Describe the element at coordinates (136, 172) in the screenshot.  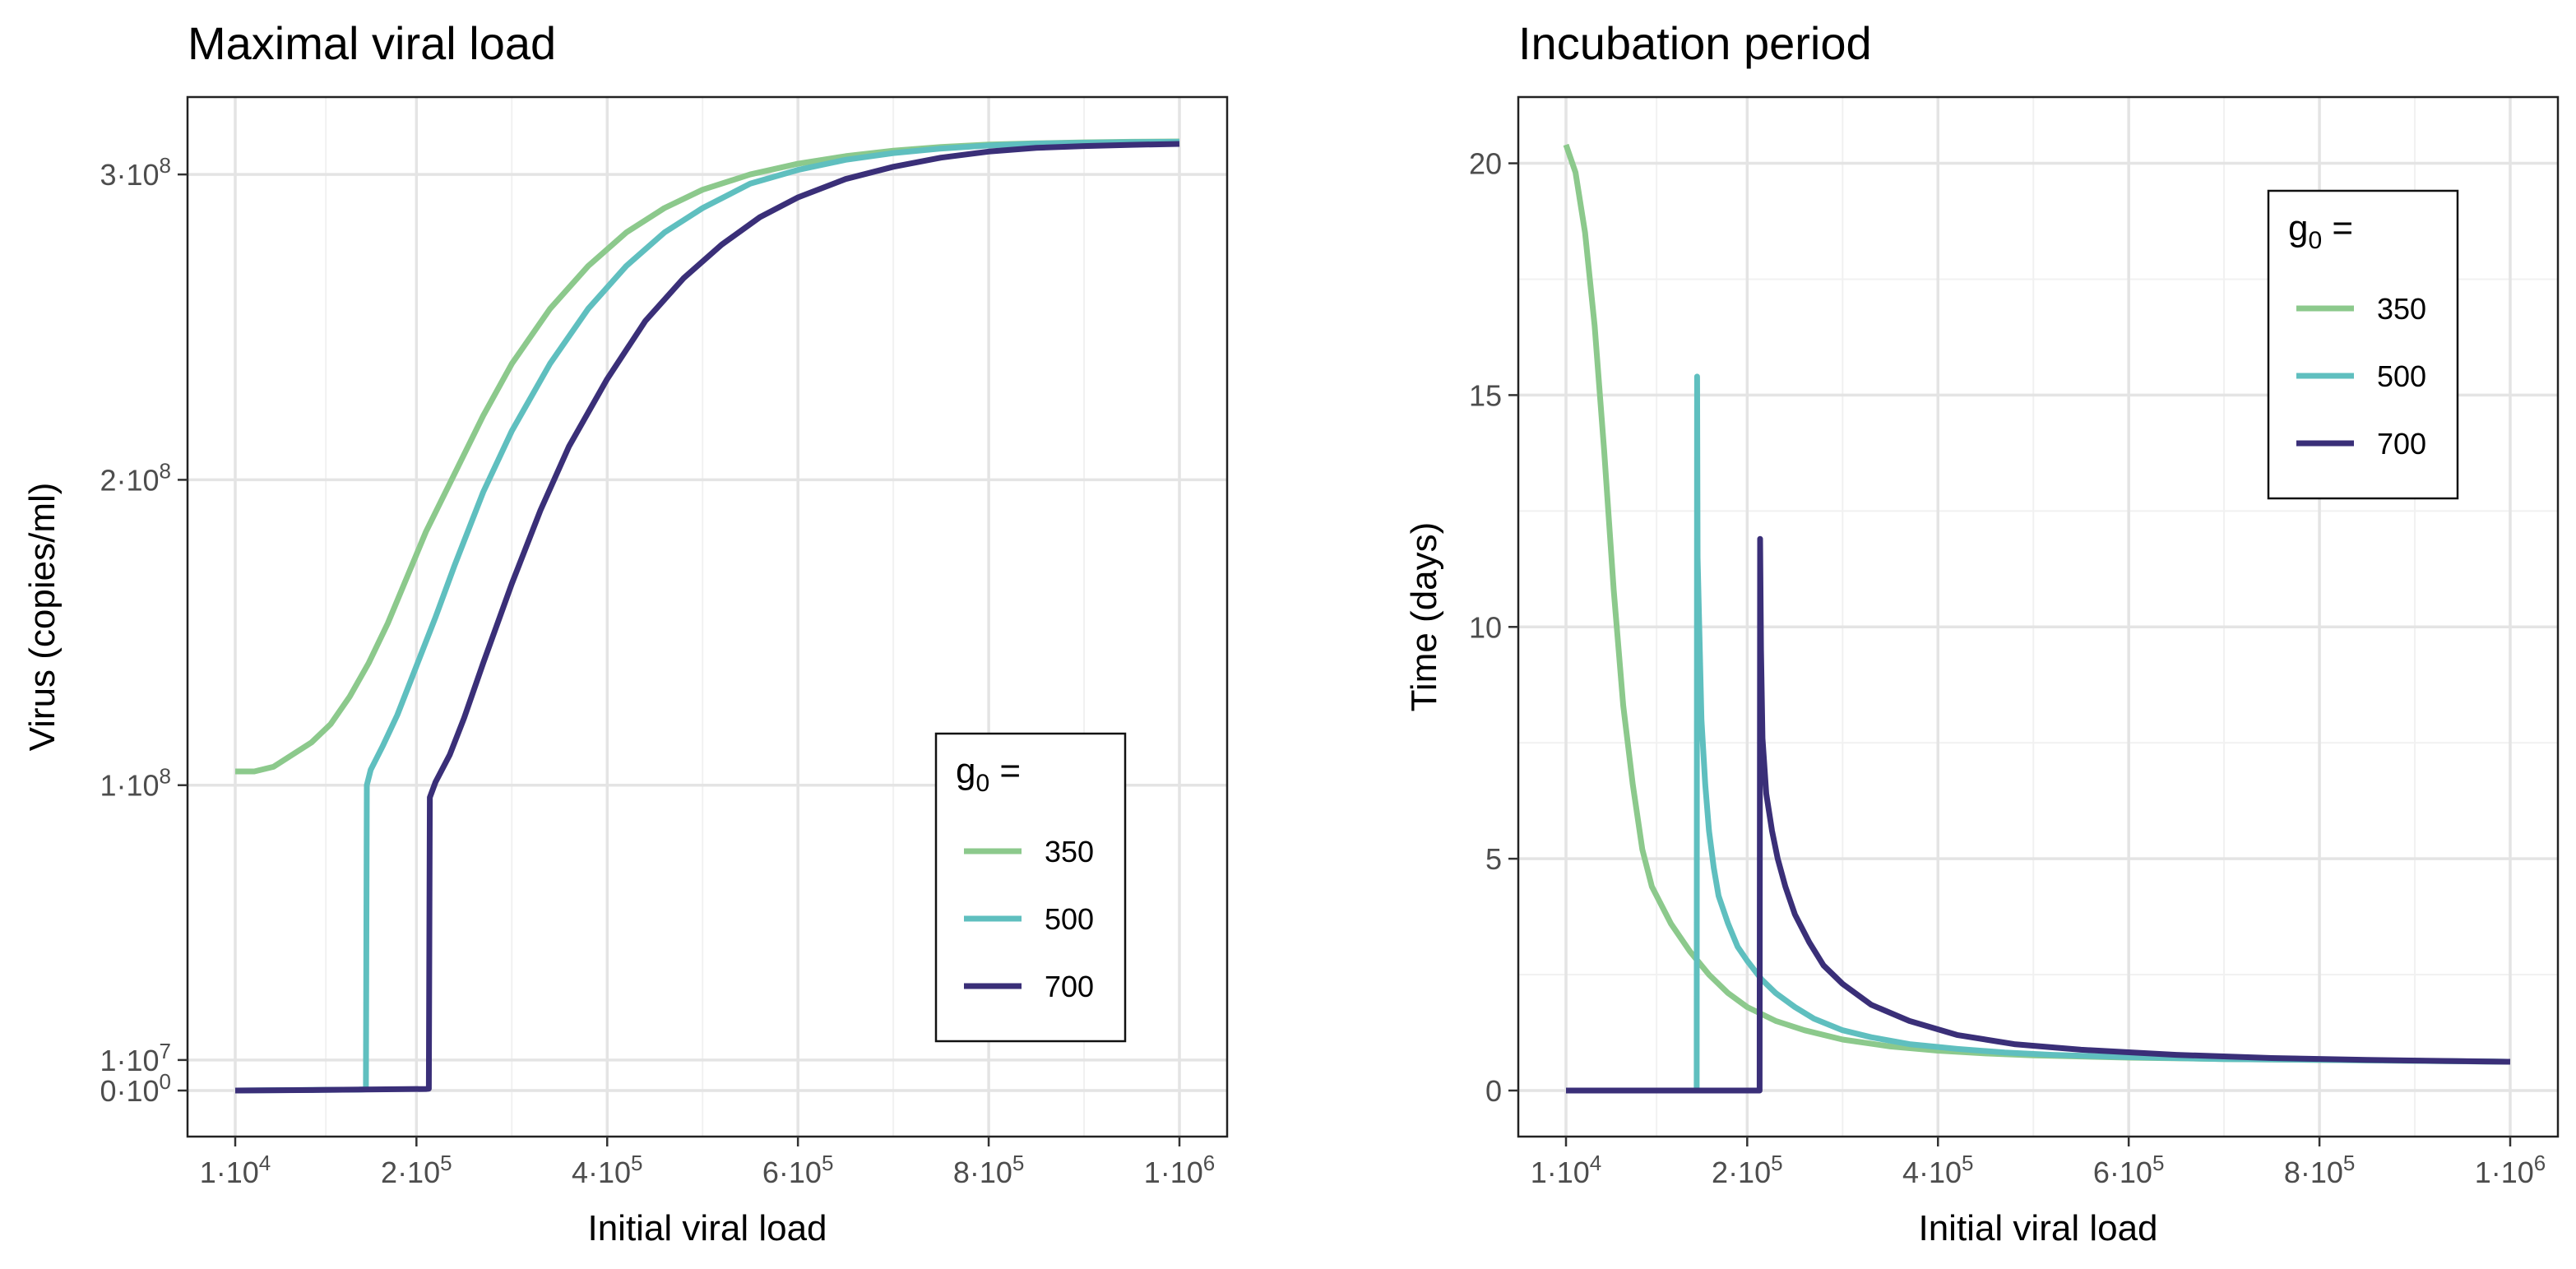
I see `y-tick-label: 3·10⁸` at that location.